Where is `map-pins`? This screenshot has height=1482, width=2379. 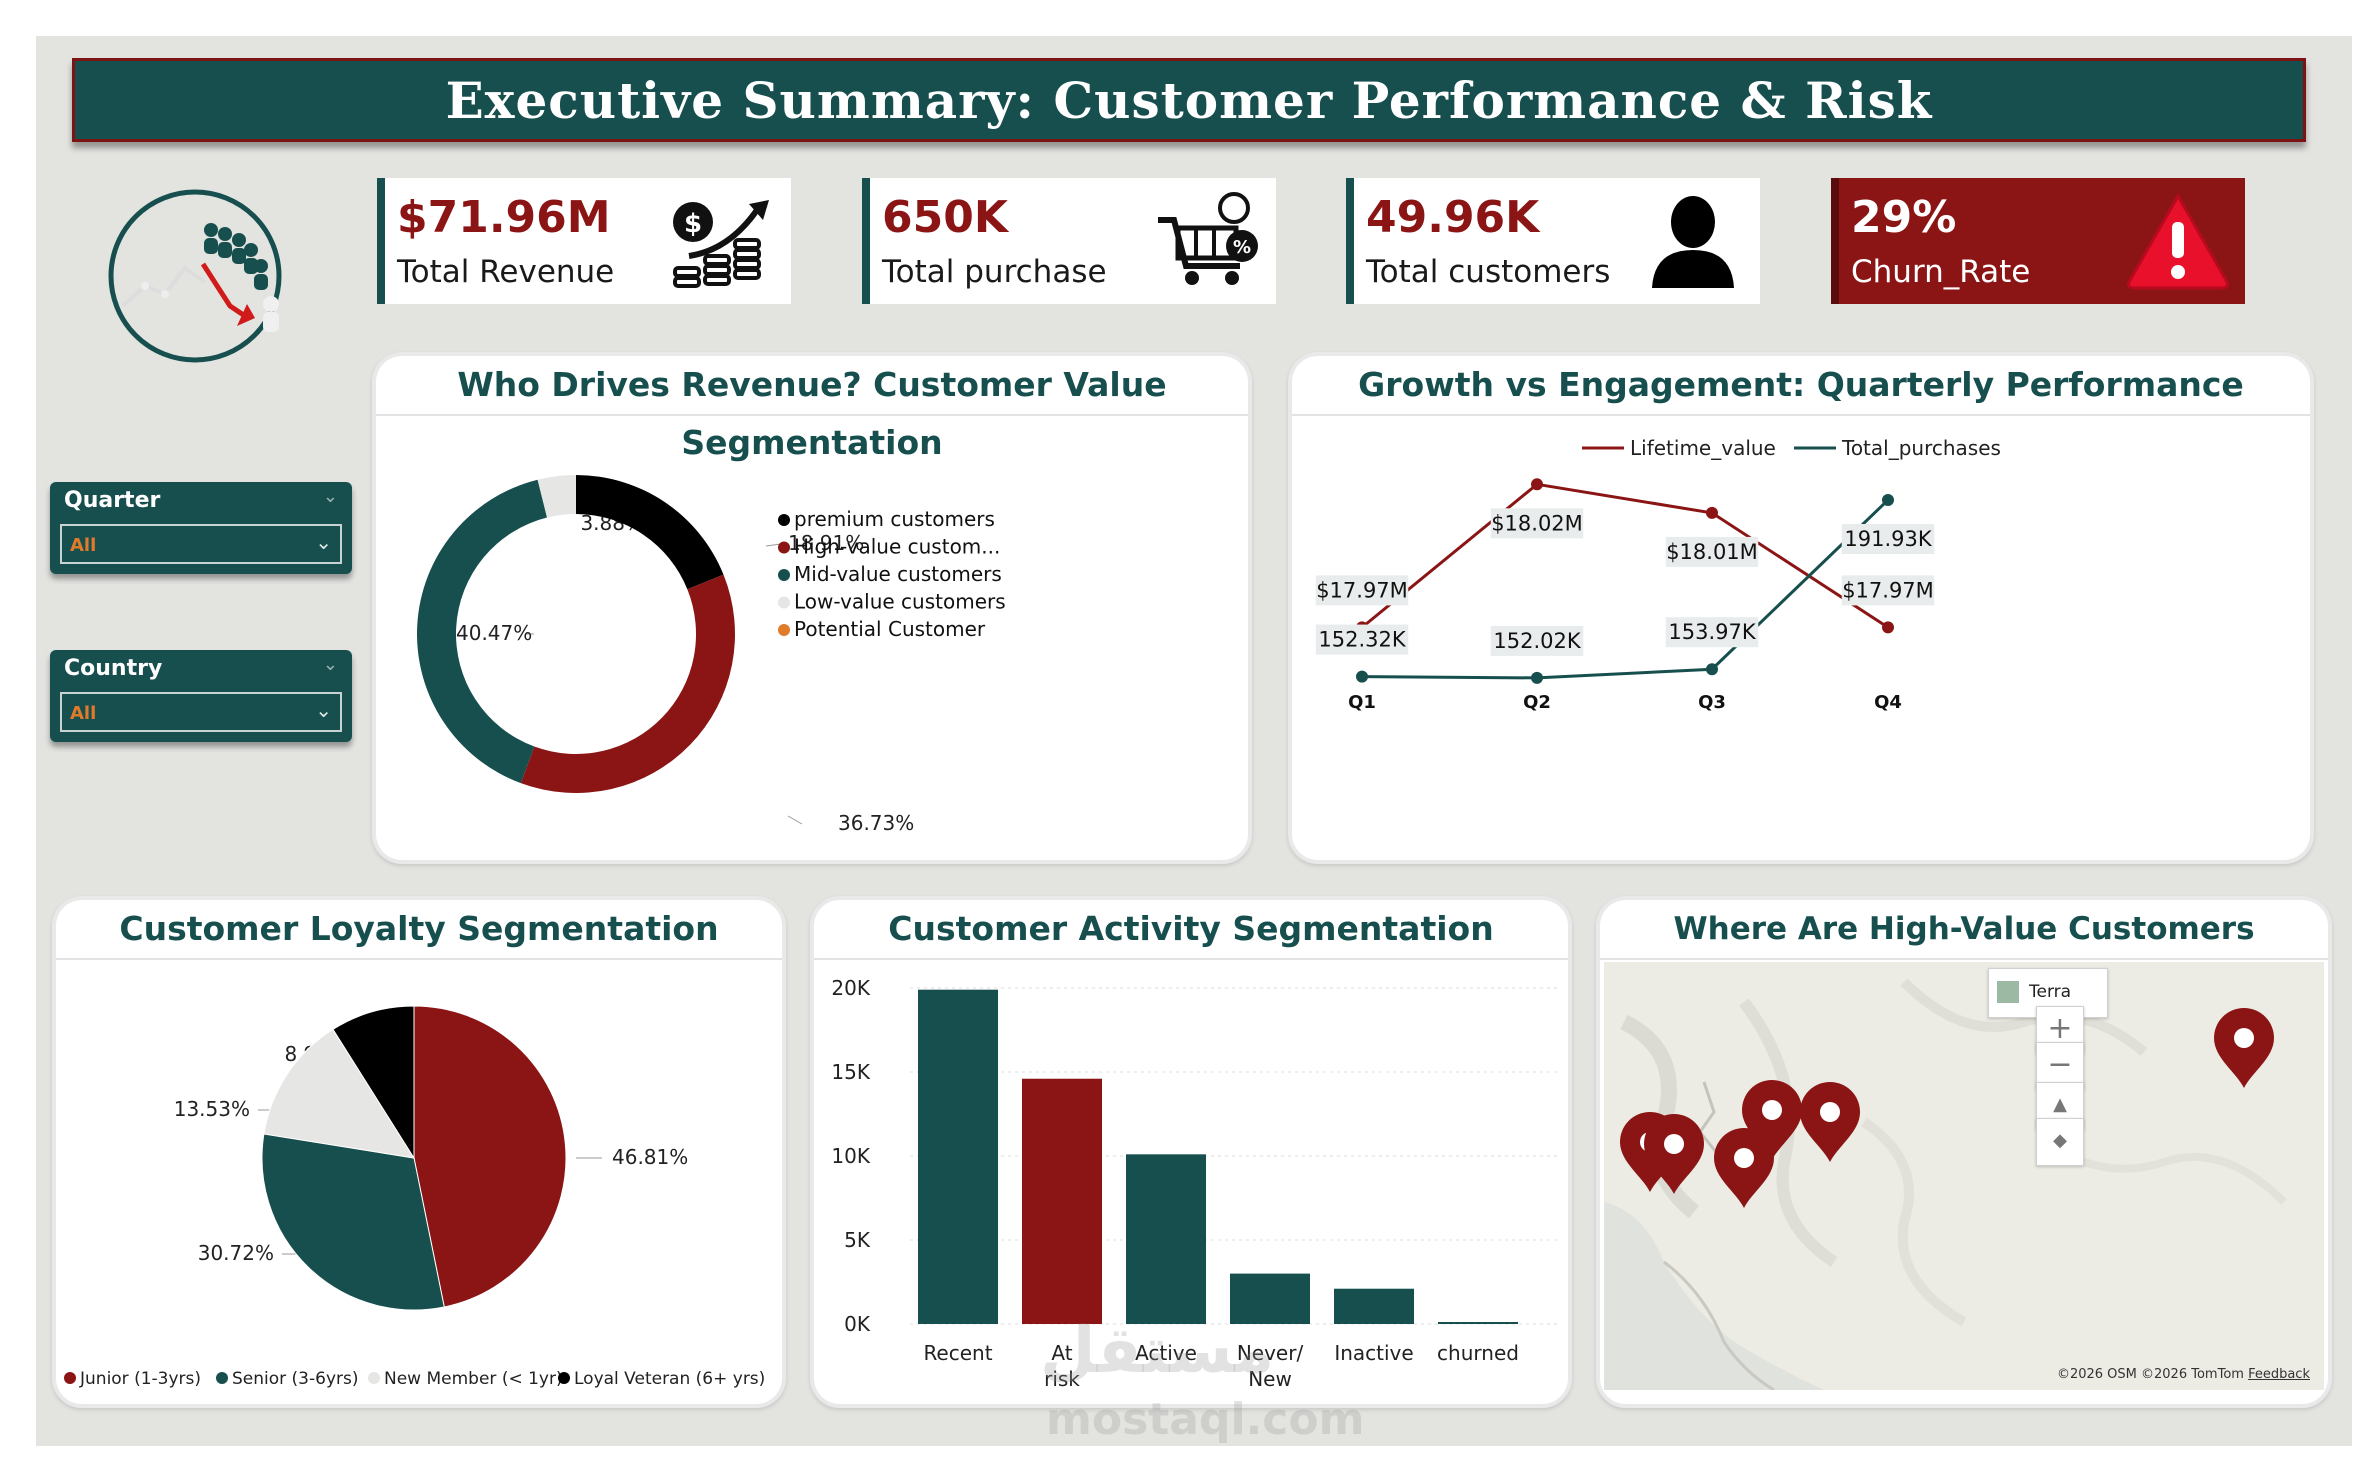 map-pins is located at coordinates (1964, 1176).